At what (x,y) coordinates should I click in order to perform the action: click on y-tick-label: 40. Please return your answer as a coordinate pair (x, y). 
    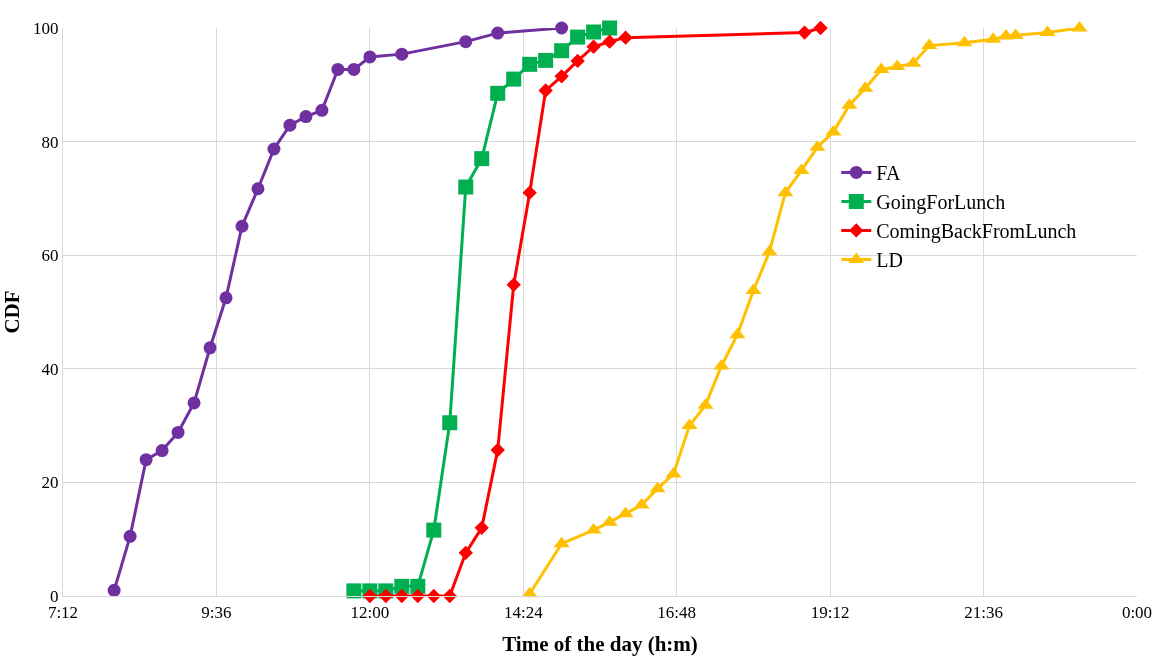
    Looking at the image, I should click on (50, 369).